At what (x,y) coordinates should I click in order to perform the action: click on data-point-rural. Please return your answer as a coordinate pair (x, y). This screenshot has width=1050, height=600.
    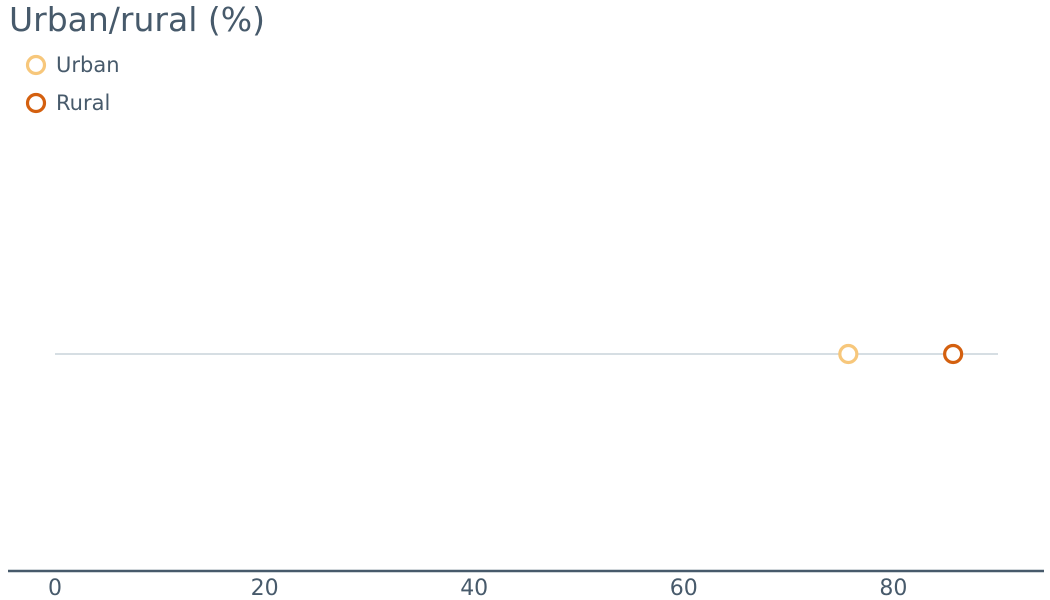
    Looking at the image, I should click on (953, 354).